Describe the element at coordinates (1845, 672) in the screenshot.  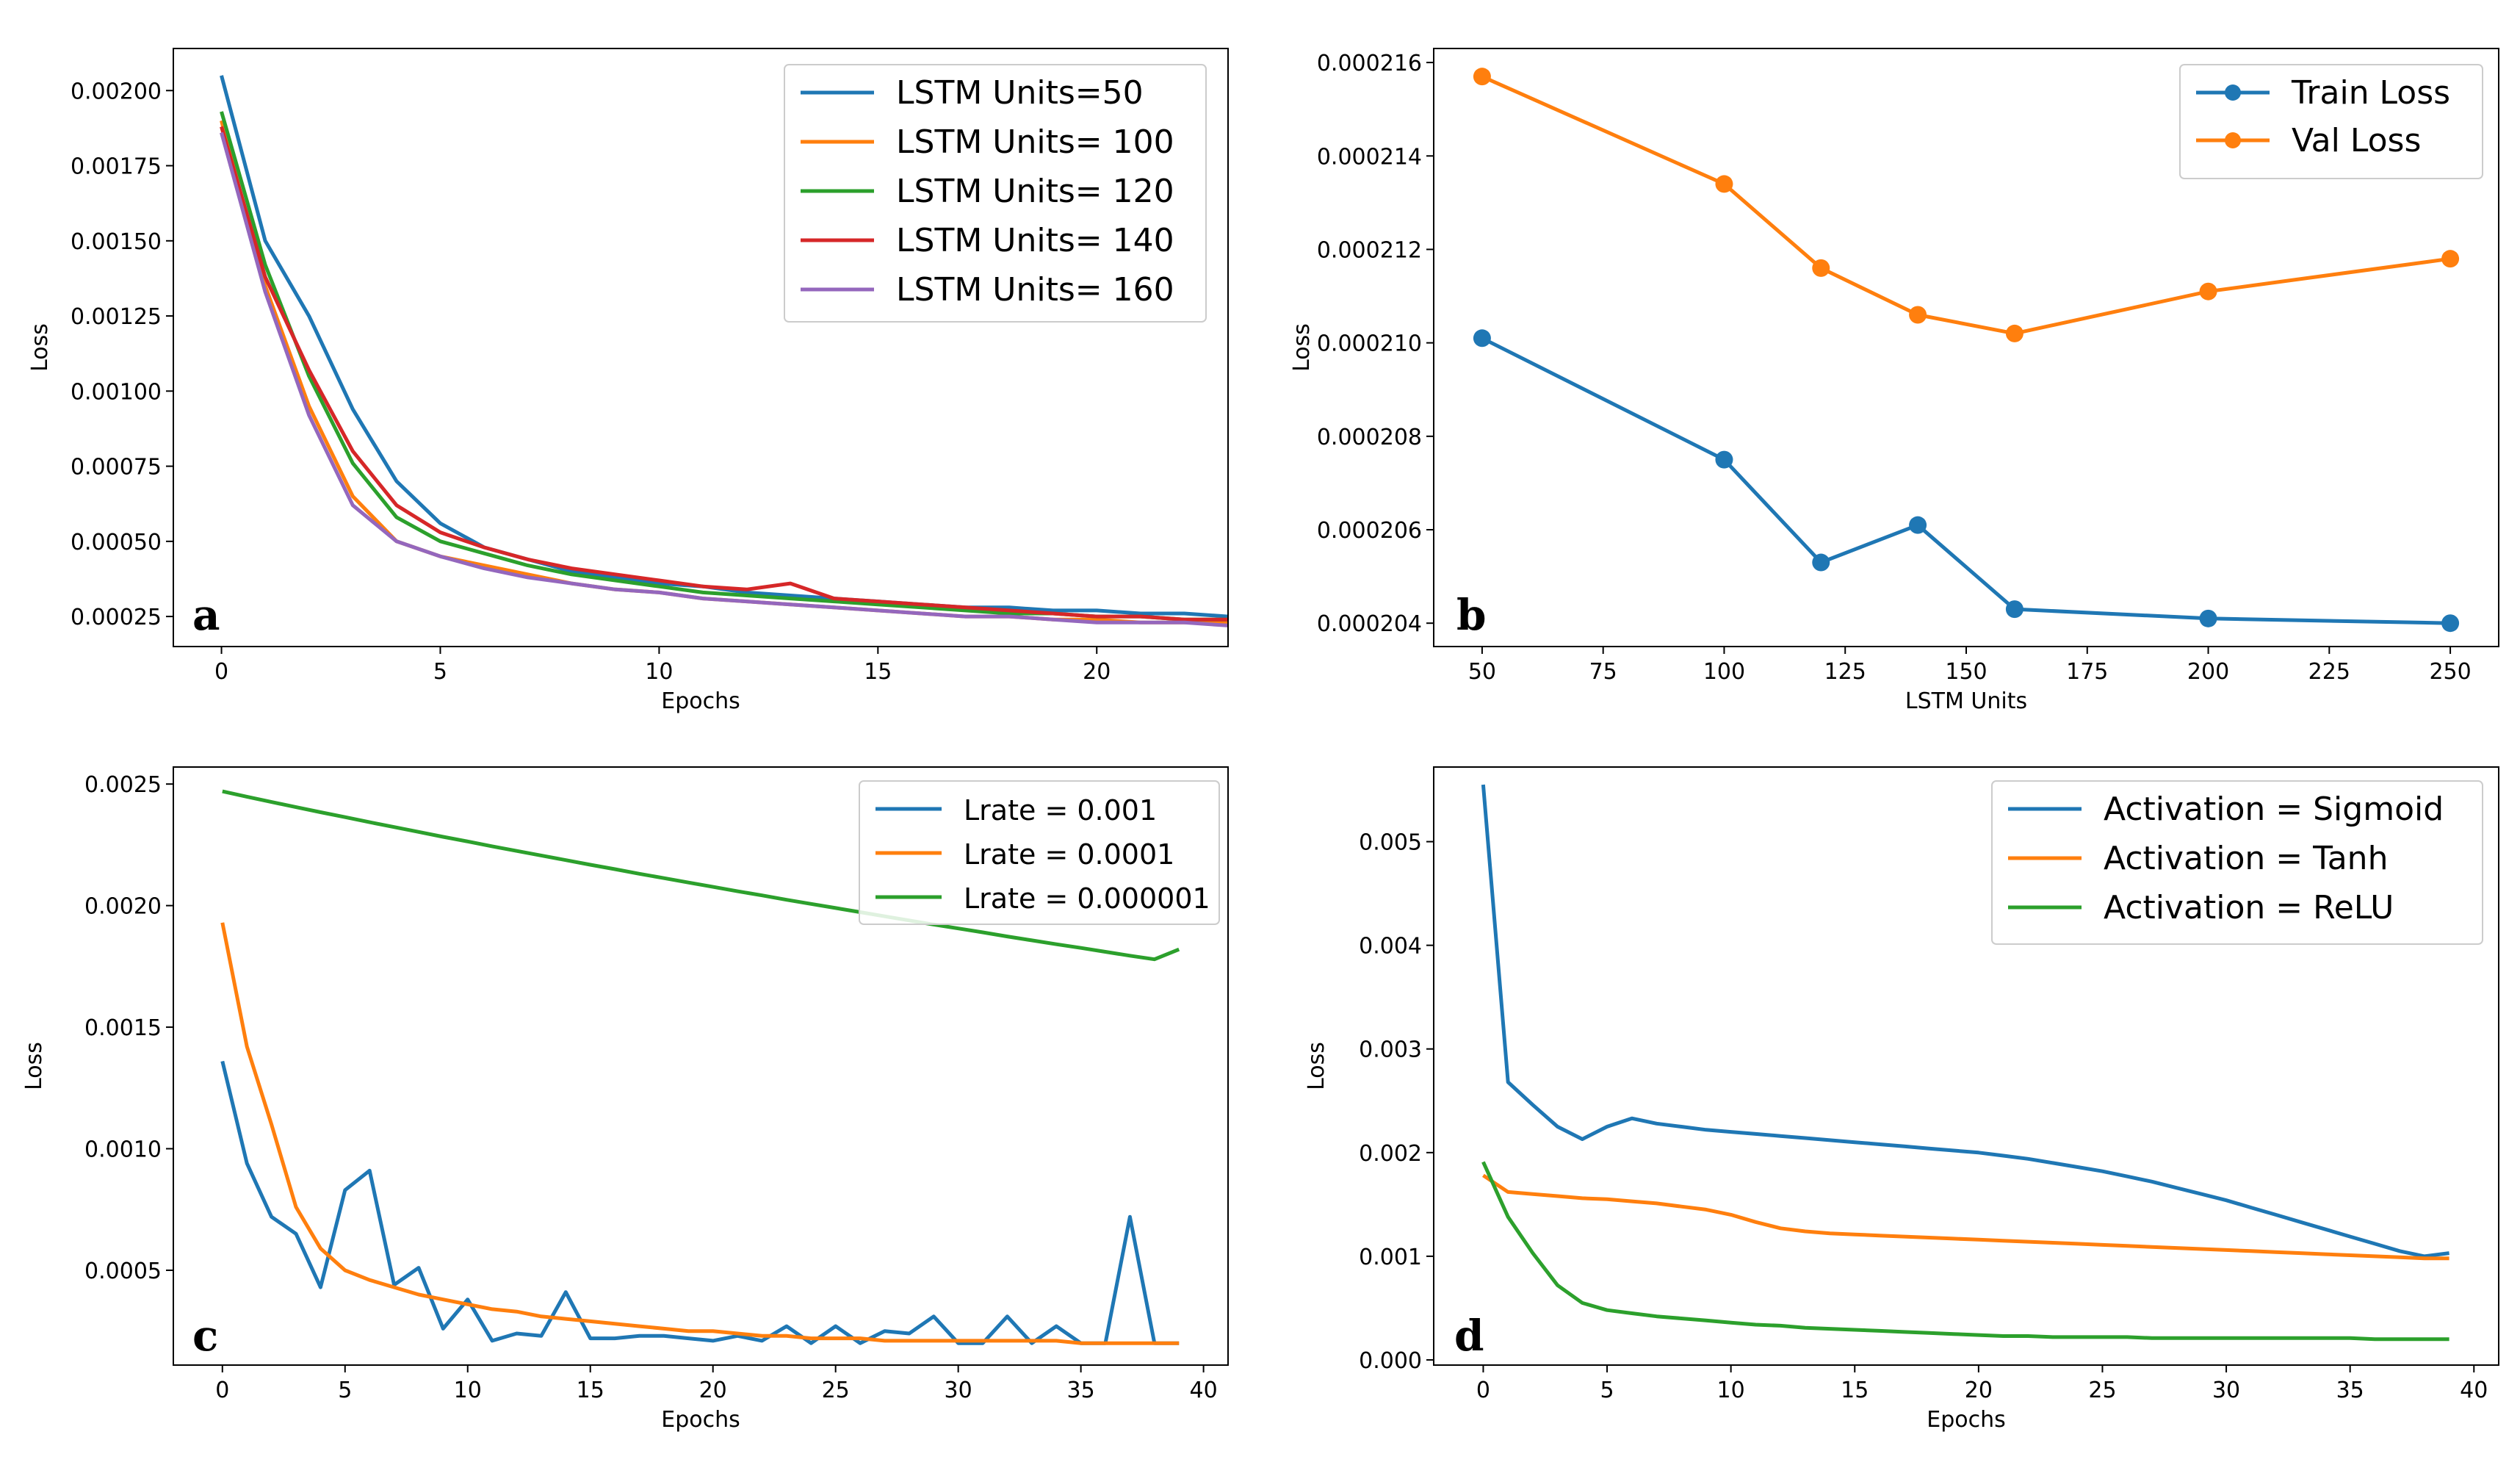
I see `x-tick-label: 125` at that location.